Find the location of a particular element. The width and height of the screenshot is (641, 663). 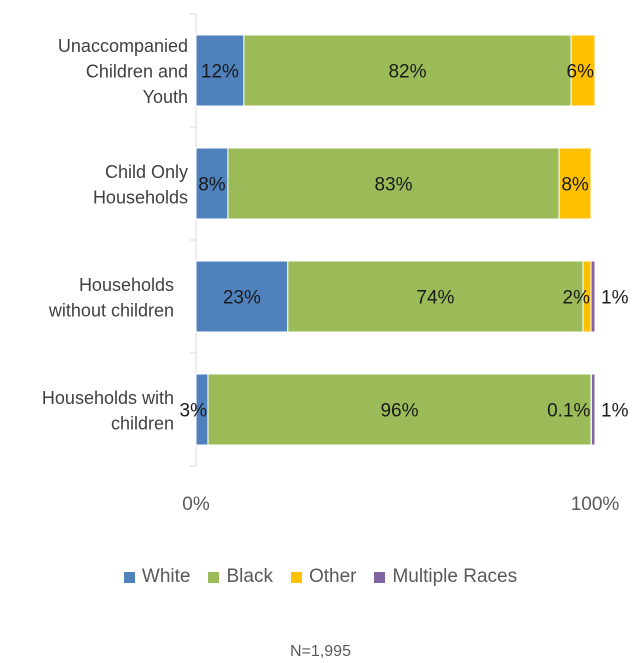

legend-item: Black is located at coordinates (240, 577).